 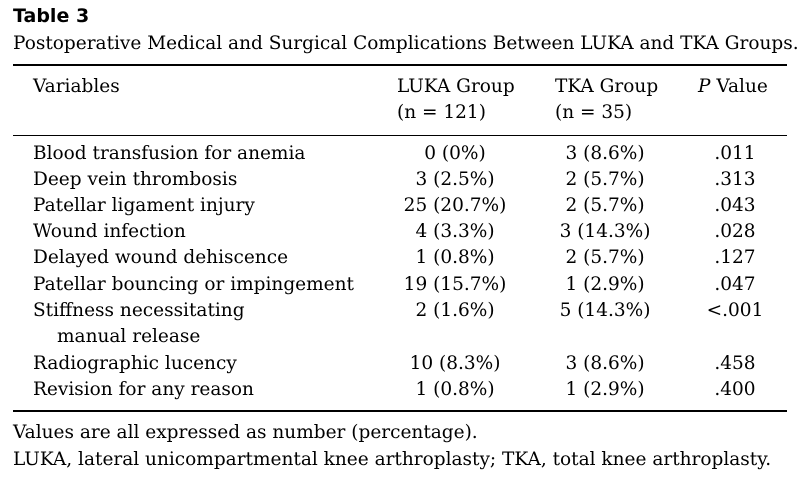 What do you see at coordinates (135, 363) in the screenshot?
I see `row-variable: Radiographic lucency` at bounding box center [135, 363].